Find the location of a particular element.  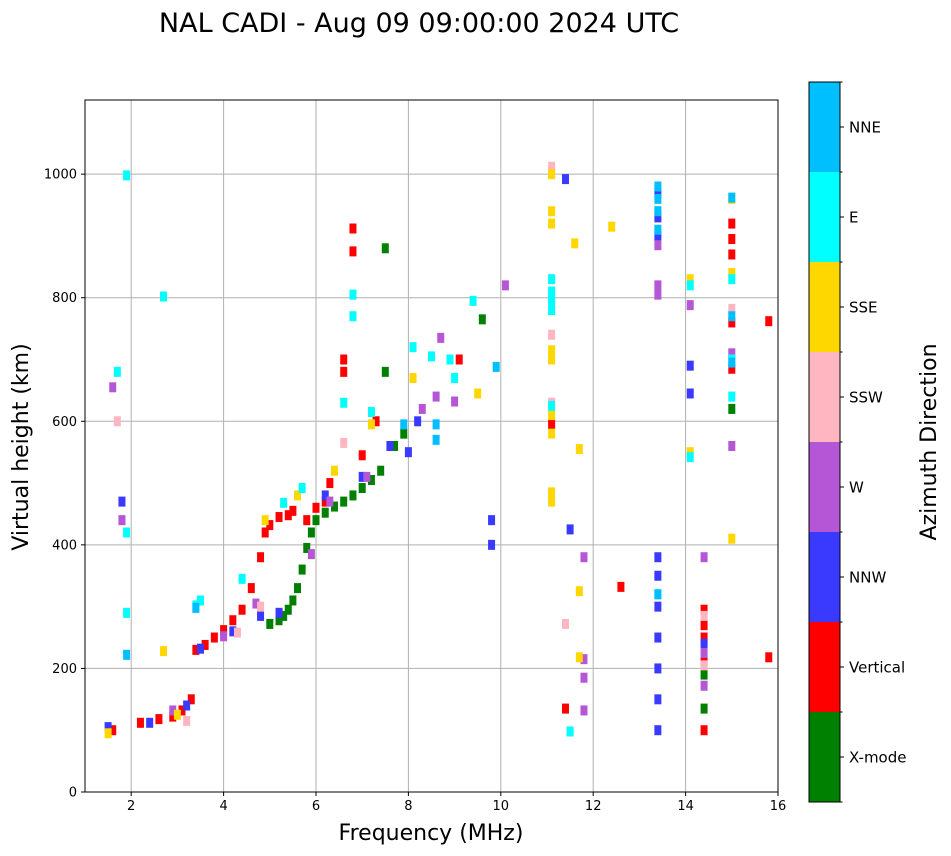

x-axis-ticks: 2 4 6 8 10 12 14 16 is located at coordinates (456, 803).